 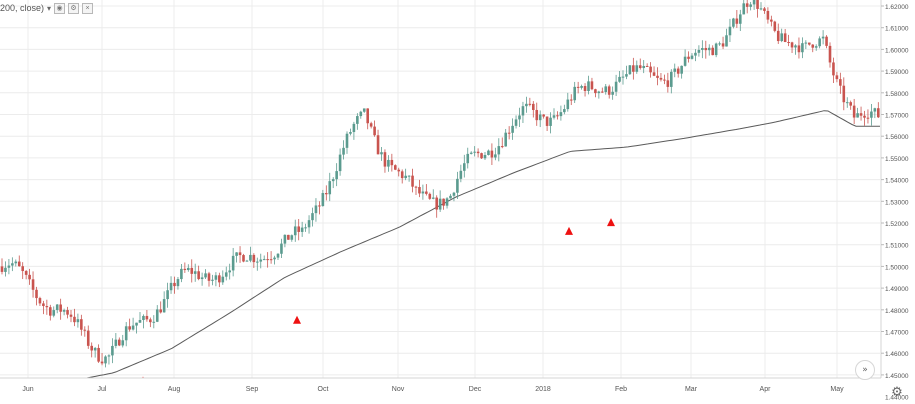 What do you see at coordinates (897, 159) in the screenshot?
I see `y-tick-label: 1.55000` at bounding box center [897, 159].